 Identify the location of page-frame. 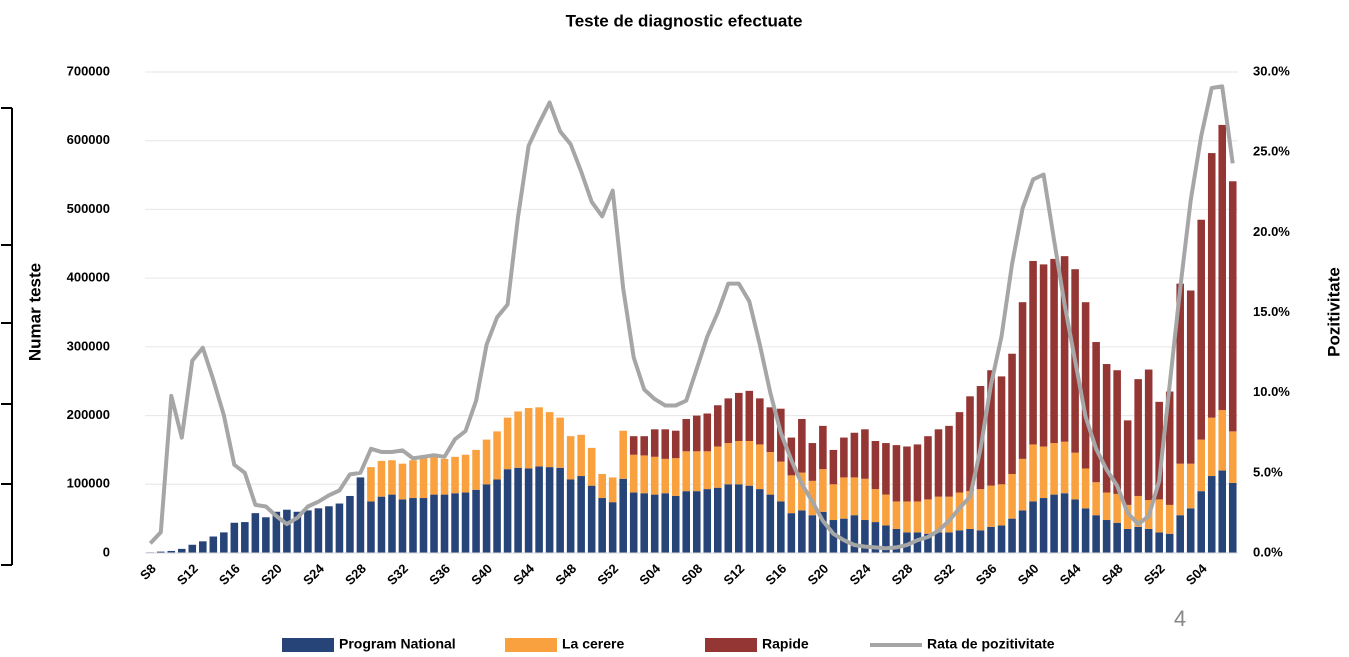
(7, 336).